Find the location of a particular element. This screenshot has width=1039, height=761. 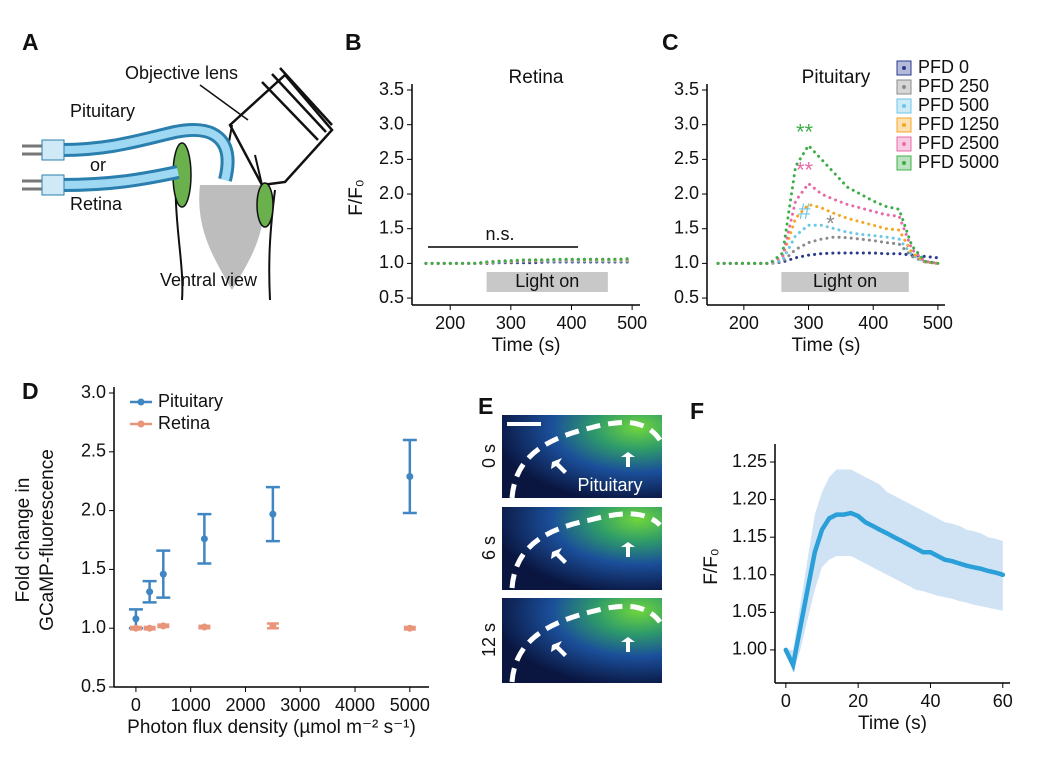

eye is located at coordinates (265, 205).